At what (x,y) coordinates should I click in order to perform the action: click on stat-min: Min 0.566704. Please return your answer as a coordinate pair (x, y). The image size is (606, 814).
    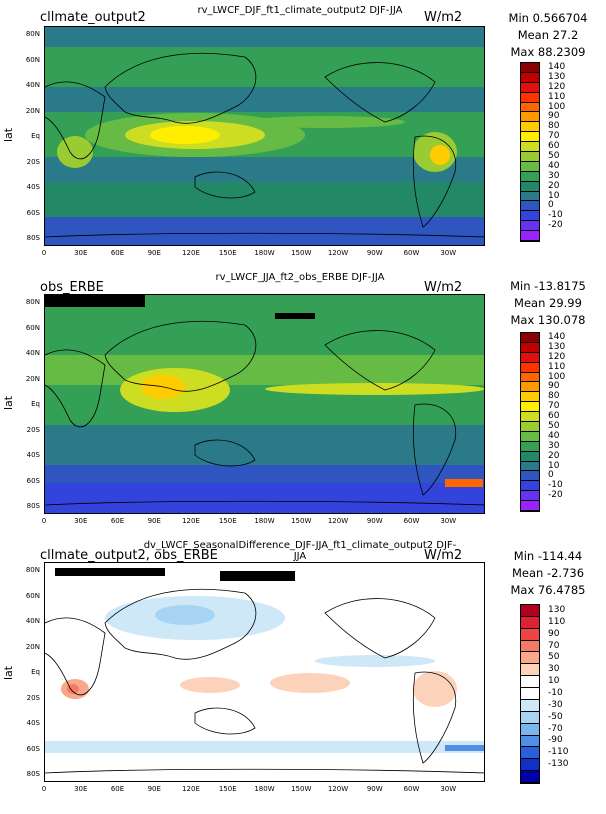
    Looking at the image, I should click on (548, 18).